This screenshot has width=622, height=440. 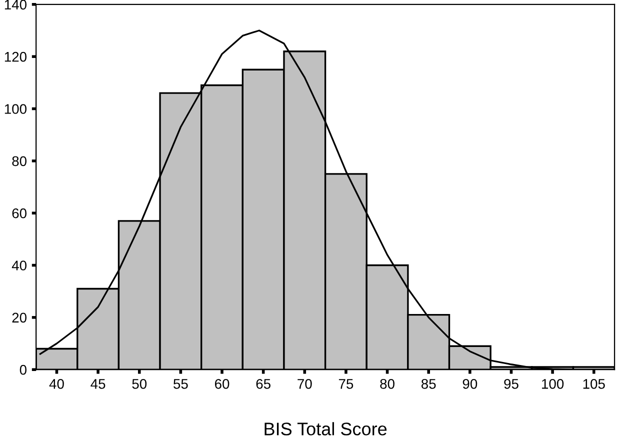 What do you see at coordinates (387, 383) in the screenshot?
I see `x-tick-label: 80` at bounding box center [387, 383].